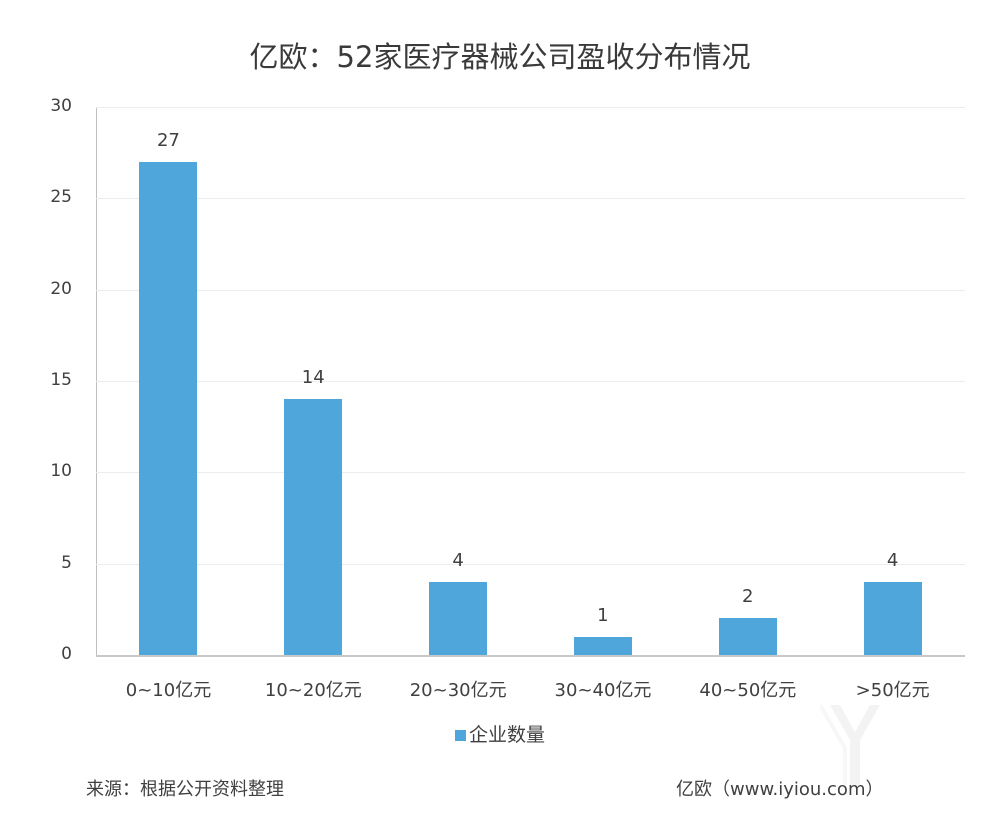  I want to click on x-axis-line, so click(530, 656).